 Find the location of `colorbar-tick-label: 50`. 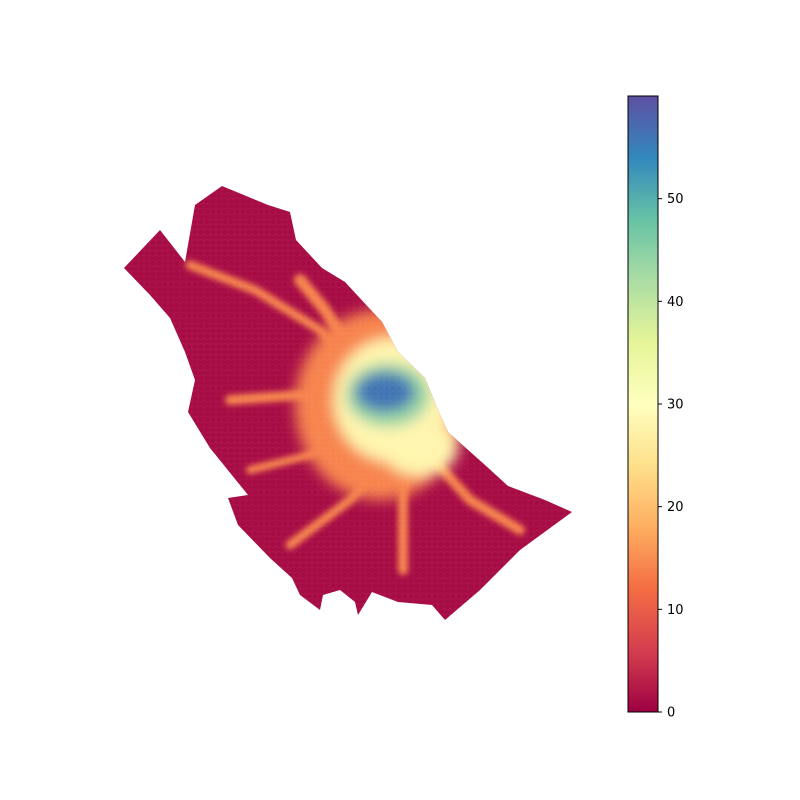

colorbar-tick-label: 50 is located at coordinates (675, 199).